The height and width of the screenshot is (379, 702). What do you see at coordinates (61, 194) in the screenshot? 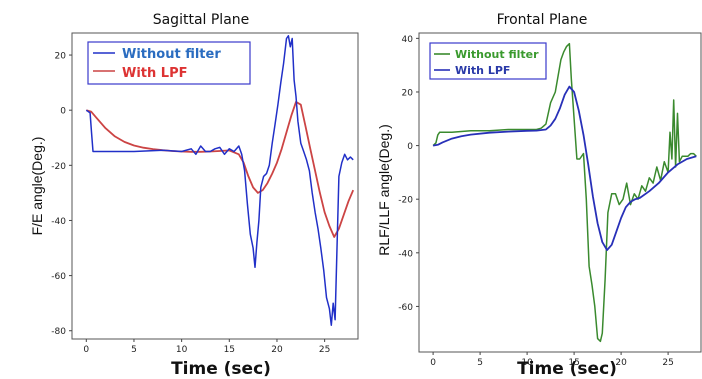
I see `y-ticks: -80 -60 -40 -20 0 20` at bounding box center [61, 194].